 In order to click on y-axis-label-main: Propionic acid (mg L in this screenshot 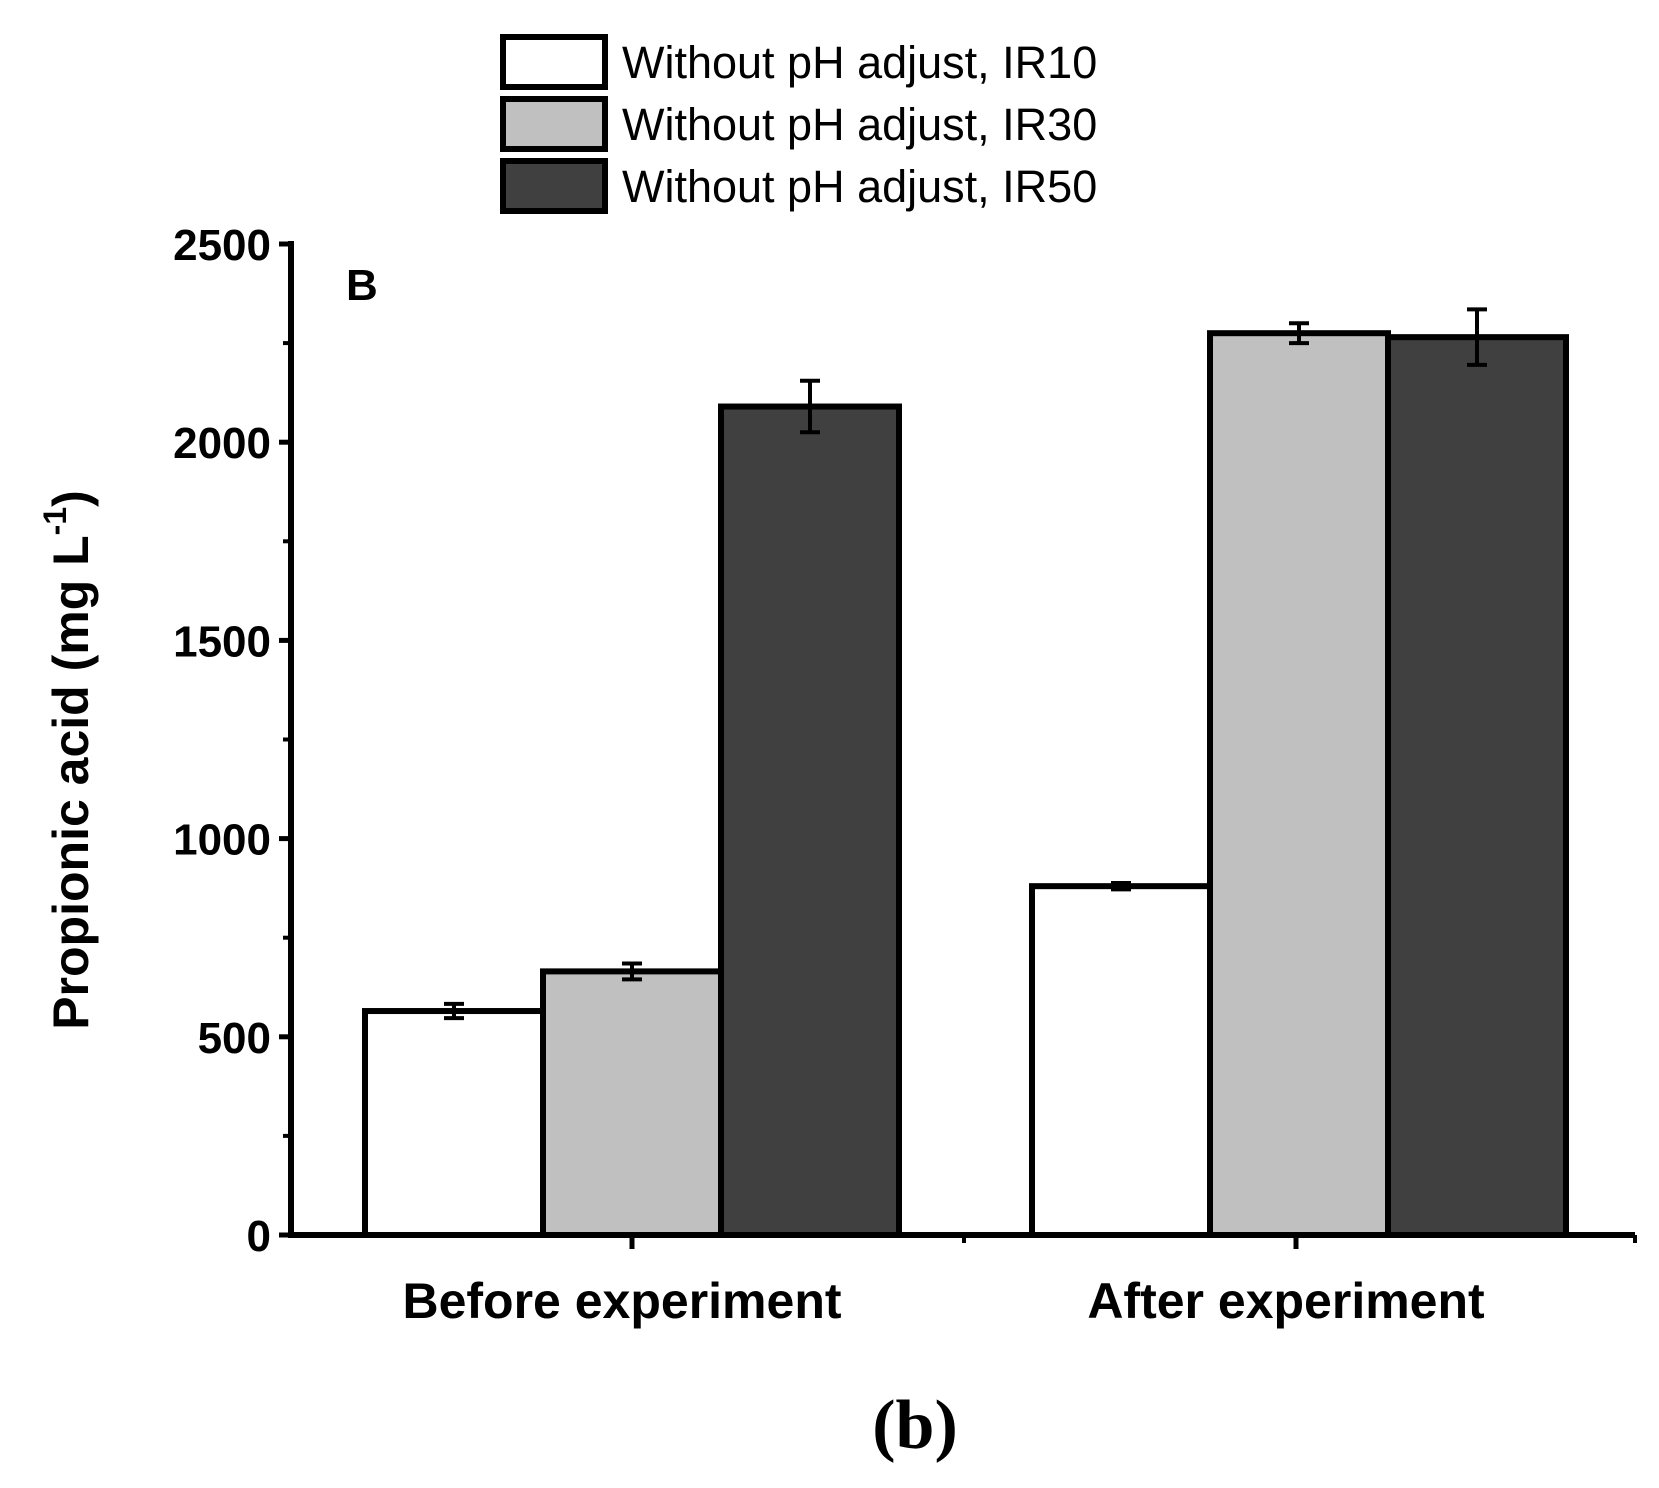, I will do `click(71, 782)`.